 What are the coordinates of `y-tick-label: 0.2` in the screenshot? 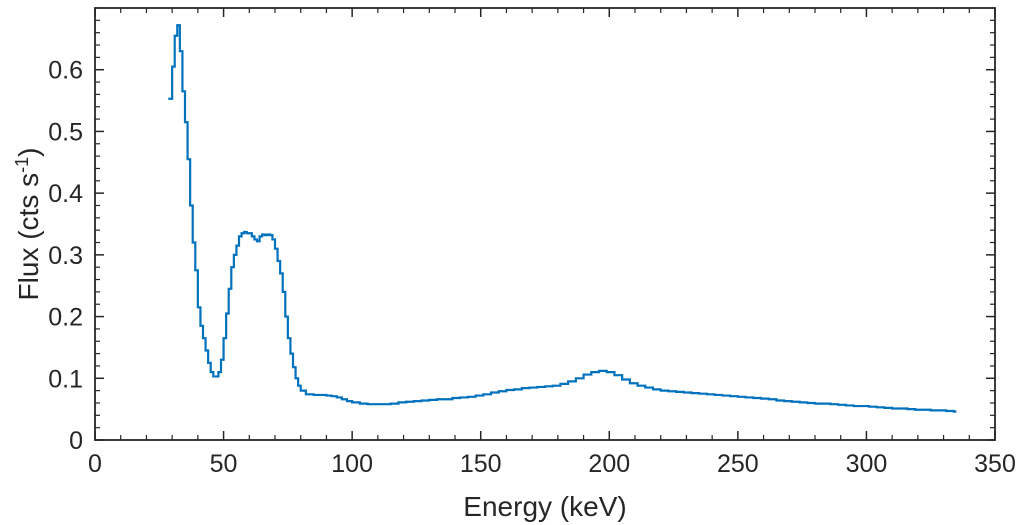 It's located at (65, 318).